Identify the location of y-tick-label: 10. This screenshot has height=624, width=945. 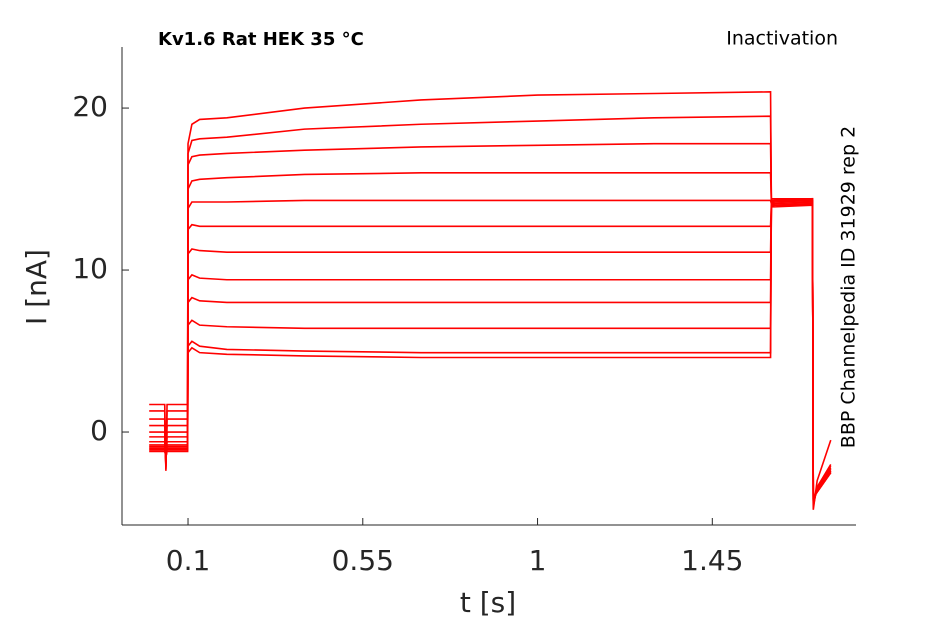
(90, 268).